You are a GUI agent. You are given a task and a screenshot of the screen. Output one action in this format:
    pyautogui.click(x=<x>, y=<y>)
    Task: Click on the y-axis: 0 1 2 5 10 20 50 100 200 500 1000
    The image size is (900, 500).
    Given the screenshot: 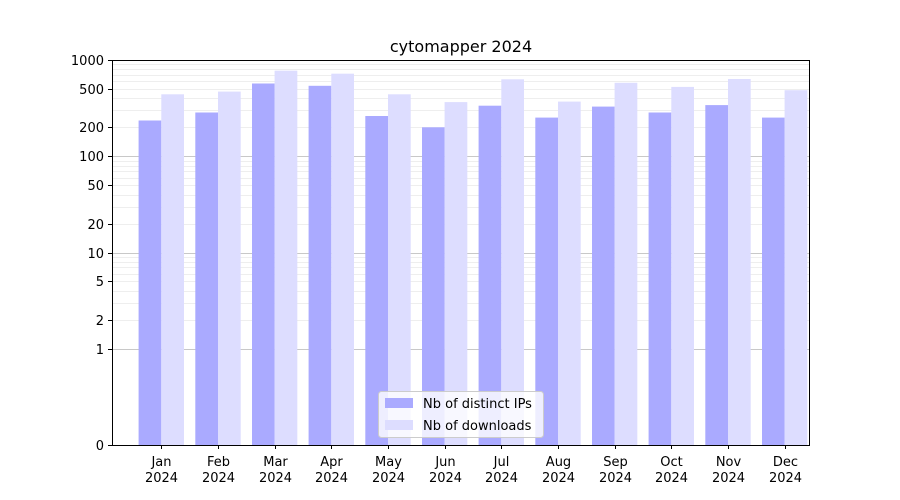 What is the action you would take?
    pyautogui.click(x=91, y=254)
    